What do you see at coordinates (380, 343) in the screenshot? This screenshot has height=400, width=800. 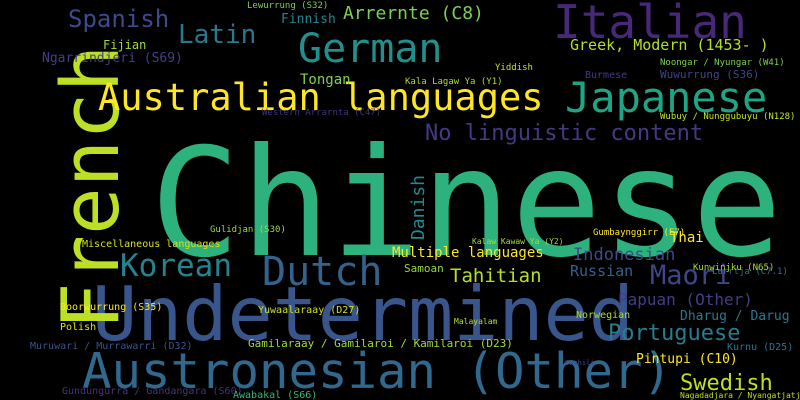 I see `word: Gamilaraay / Gamilaroi / Kamilaroi (D23)` at bounding box center [380, 343].